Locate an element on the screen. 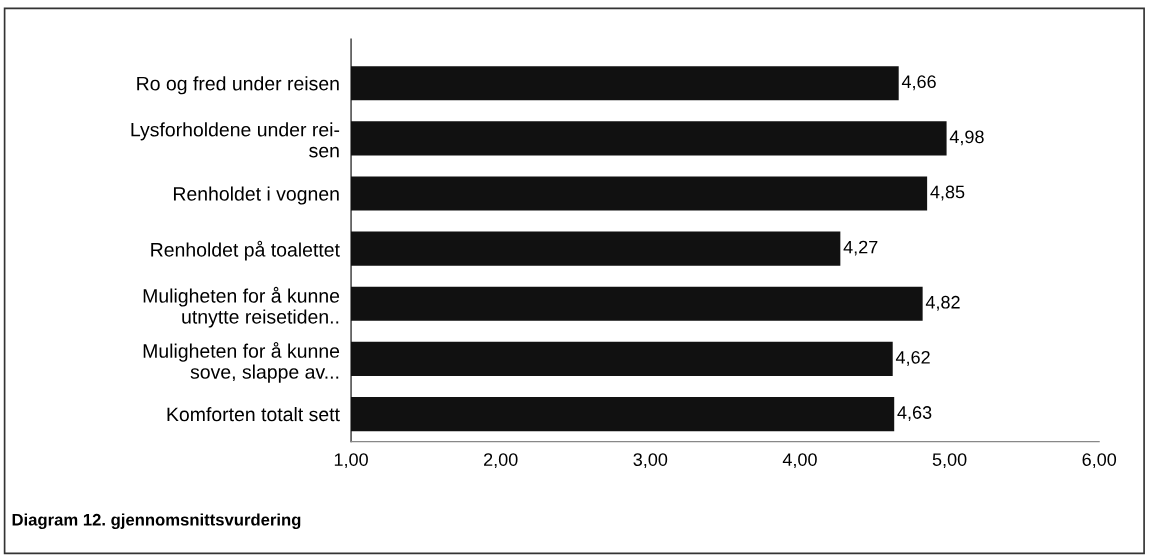 Image resolution: width=1151 pixels, height=559 pixels. data-label: 4,62 is located at coordinates (912, 358).